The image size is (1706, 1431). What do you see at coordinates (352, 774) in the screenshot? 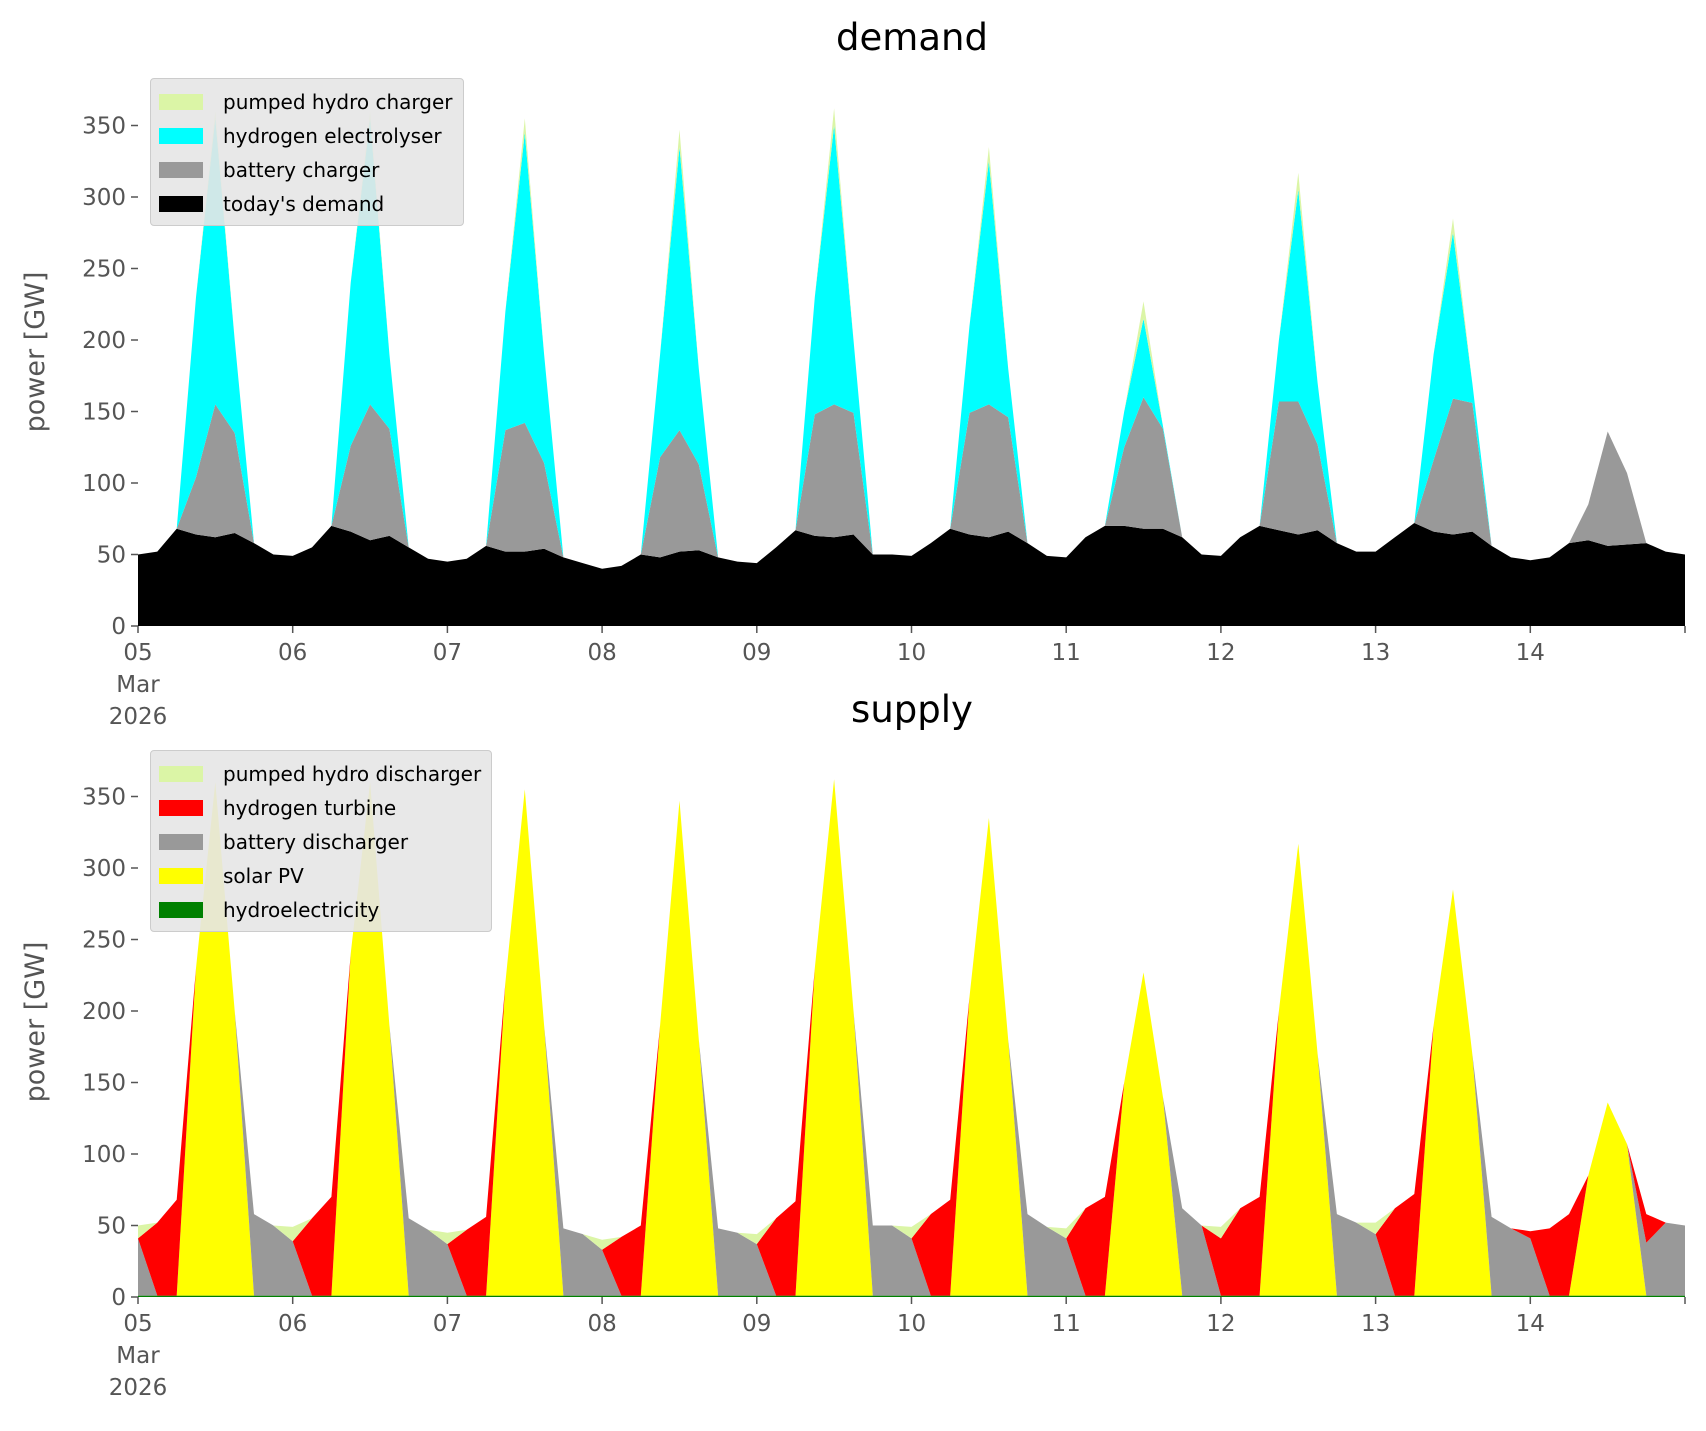
I see `legend-label: pumped hydro discharger` at bounding box center [352, 774].